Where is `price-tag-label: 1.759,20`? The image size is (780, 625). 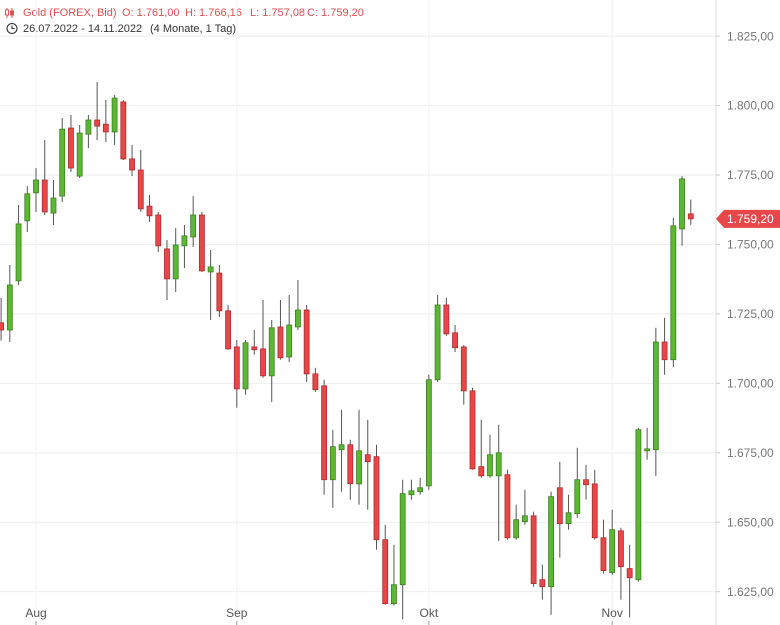
price-tag-label: 1.759,20 is located at coordinates (750, 219).